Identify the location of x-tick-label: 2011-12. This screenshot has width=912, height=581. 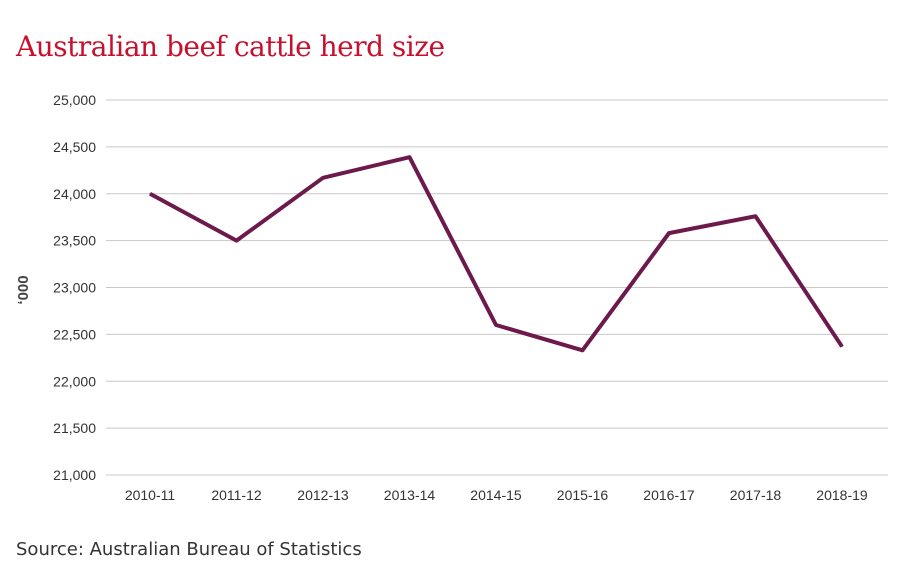
(236, 495).